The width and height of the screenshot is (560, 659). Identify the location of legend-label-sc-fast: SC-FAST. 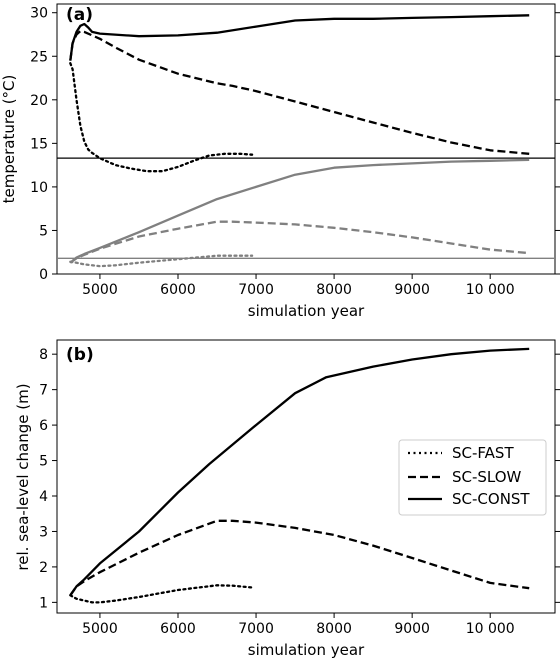
(483, 453).